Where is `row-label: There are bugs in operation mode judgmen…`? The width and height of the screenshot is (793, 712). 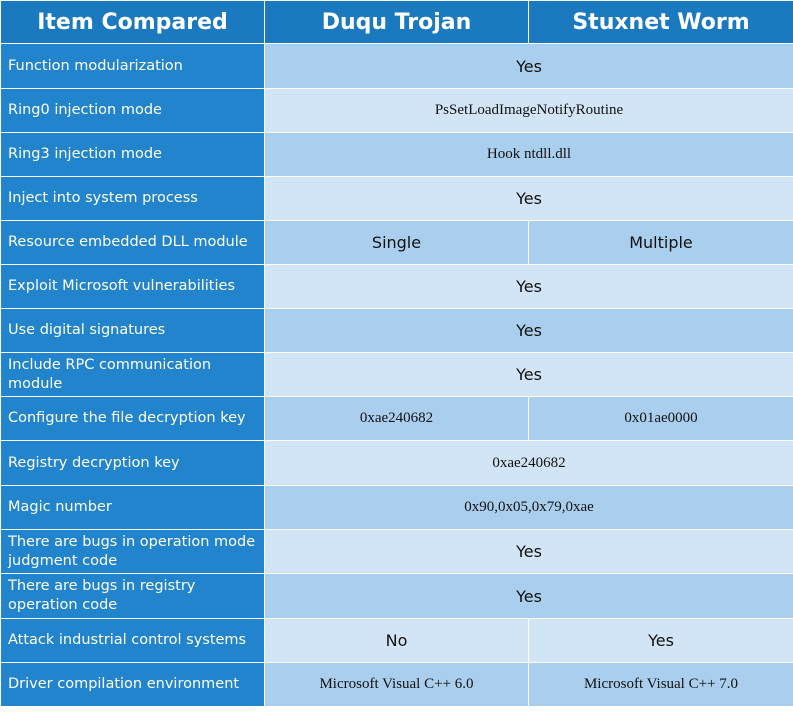 row-label: There are bugs in operation mode judgmen… is located at coordinates (132, 551).